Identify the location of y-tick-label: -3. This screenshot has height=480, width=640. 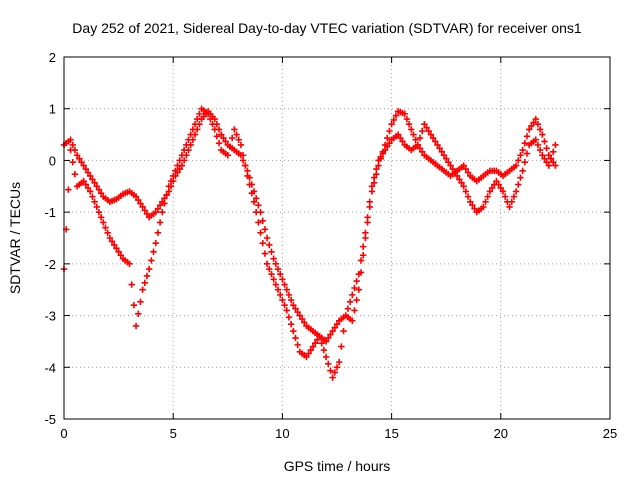
(50, 316).